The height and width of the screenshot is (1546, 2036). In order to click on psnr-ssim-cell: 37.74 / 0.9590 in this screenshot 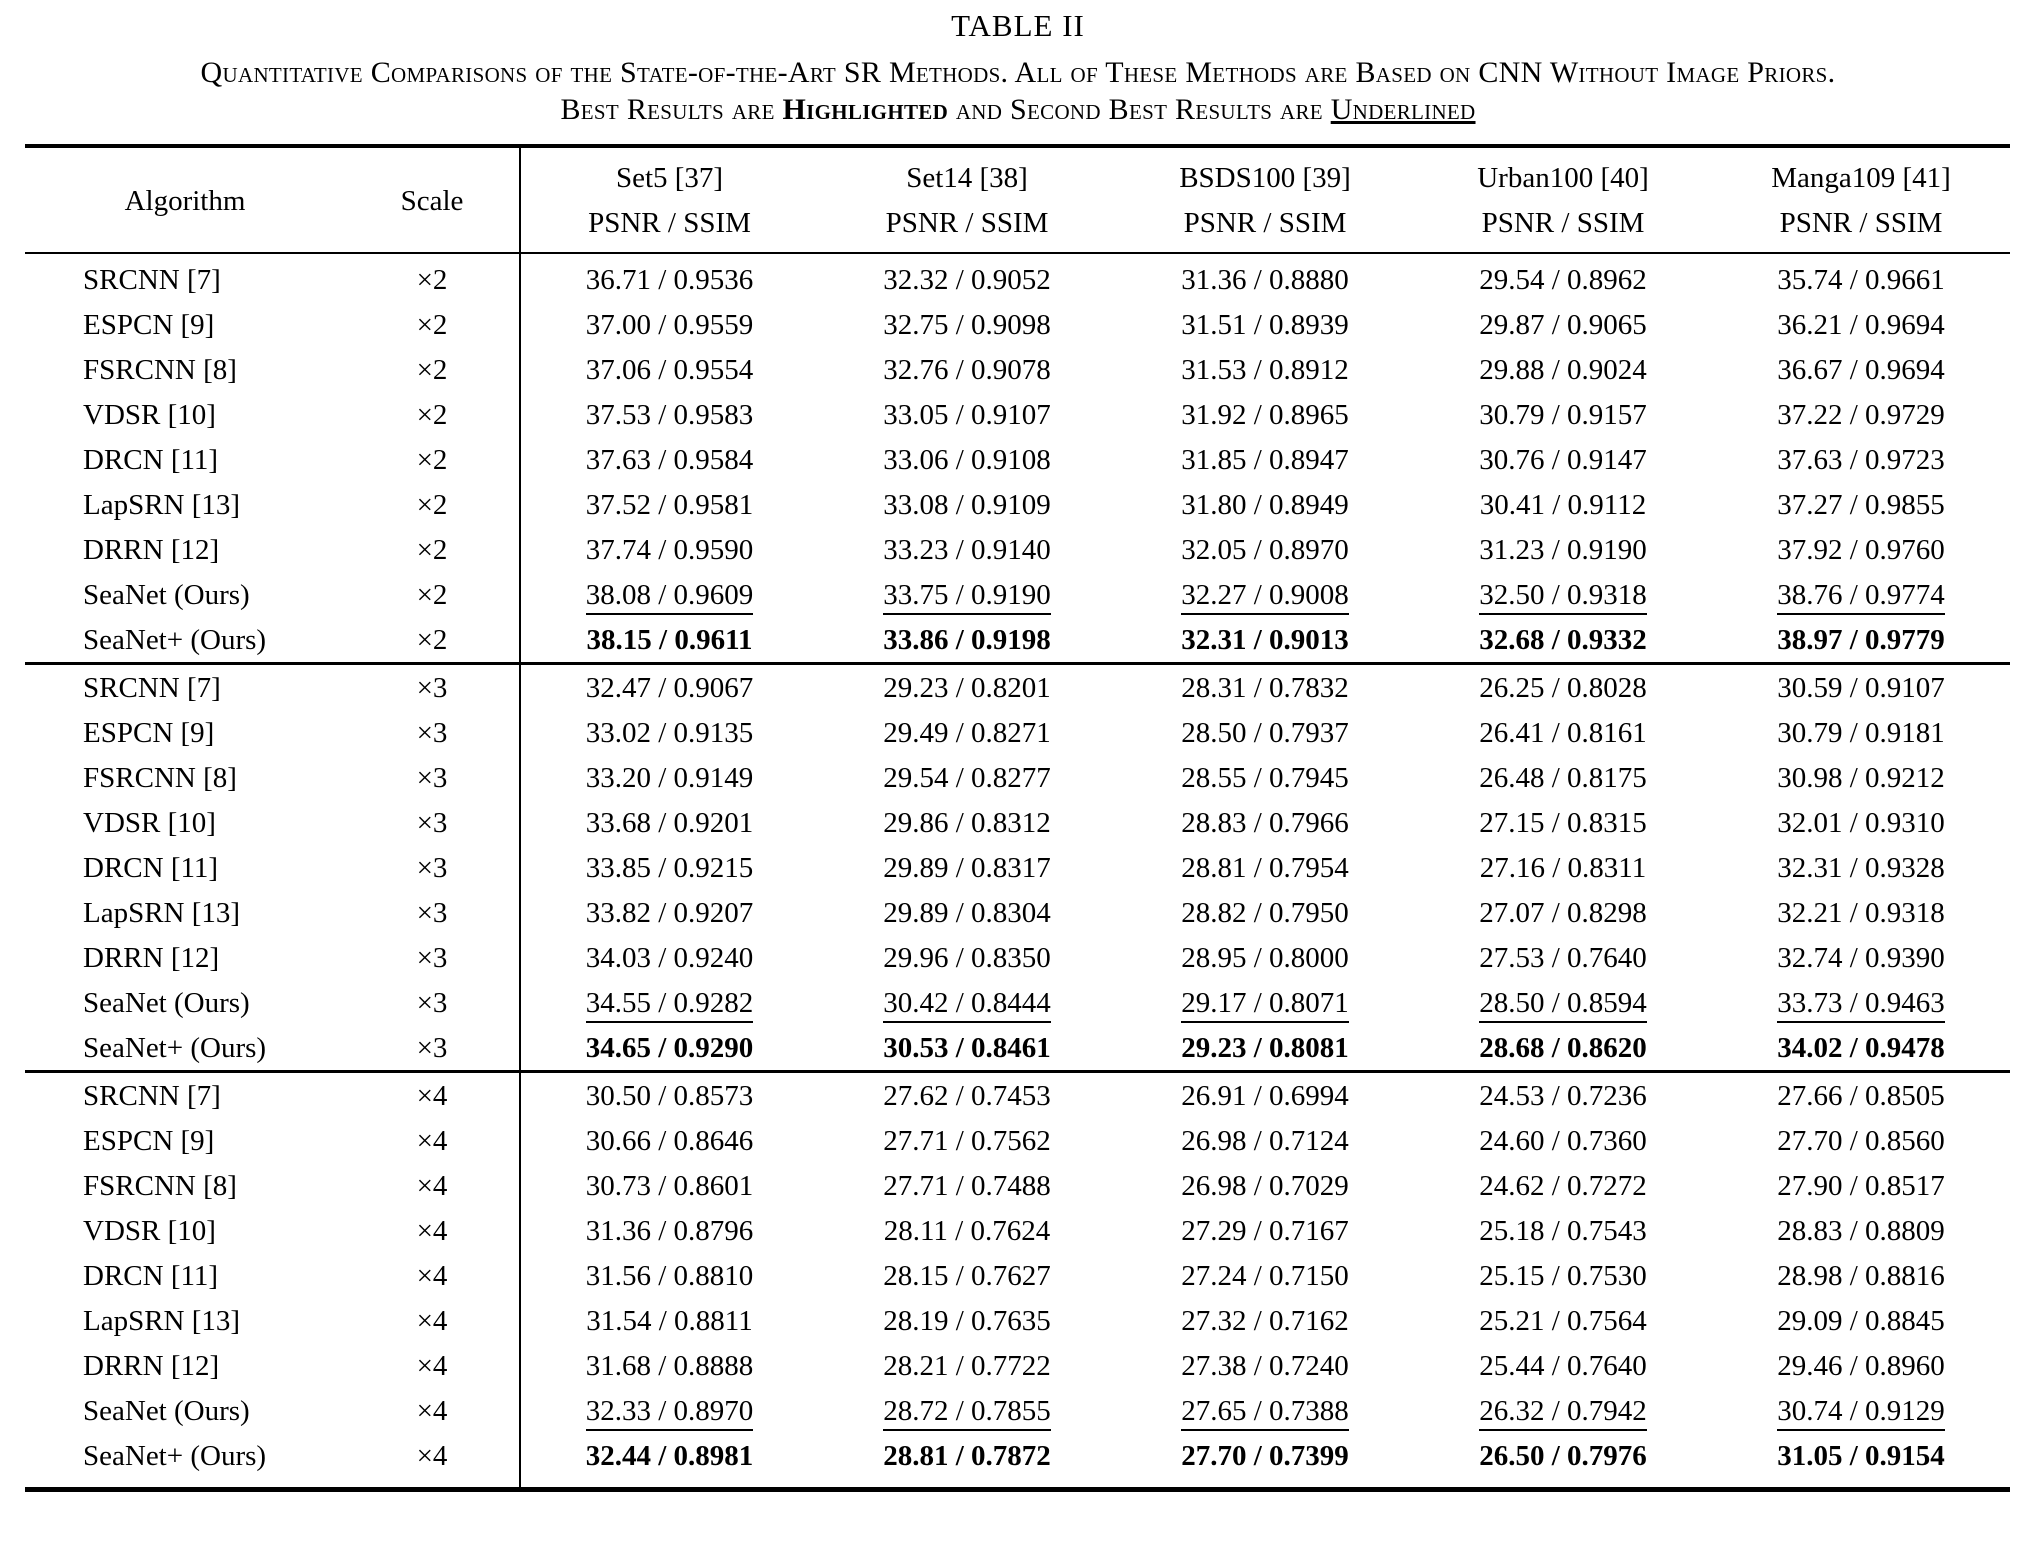, I will do `click(669, 550)`.